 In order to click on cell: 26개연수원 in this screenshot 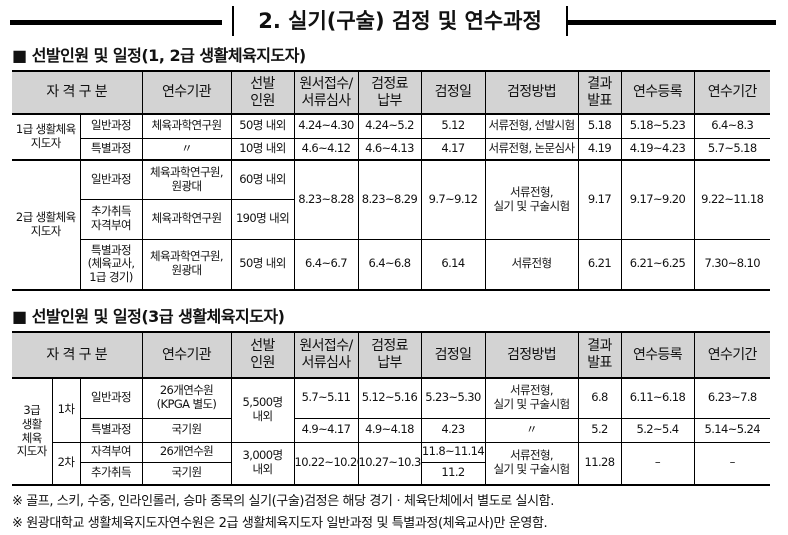, I will do `click(186, 452)`.